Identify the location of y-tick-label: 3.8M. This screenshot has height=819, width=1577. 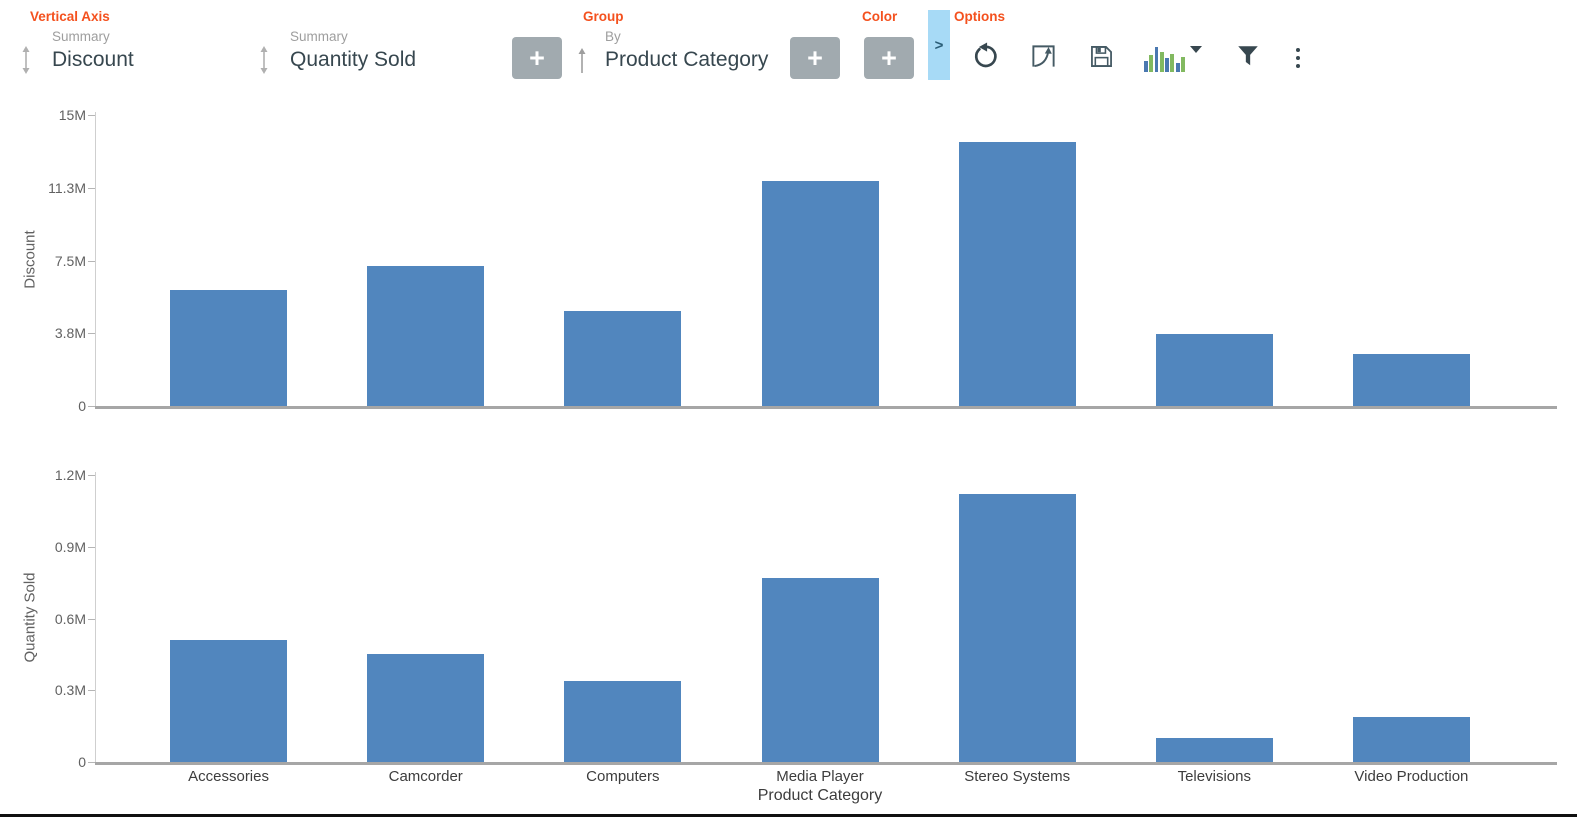
(70, 333).